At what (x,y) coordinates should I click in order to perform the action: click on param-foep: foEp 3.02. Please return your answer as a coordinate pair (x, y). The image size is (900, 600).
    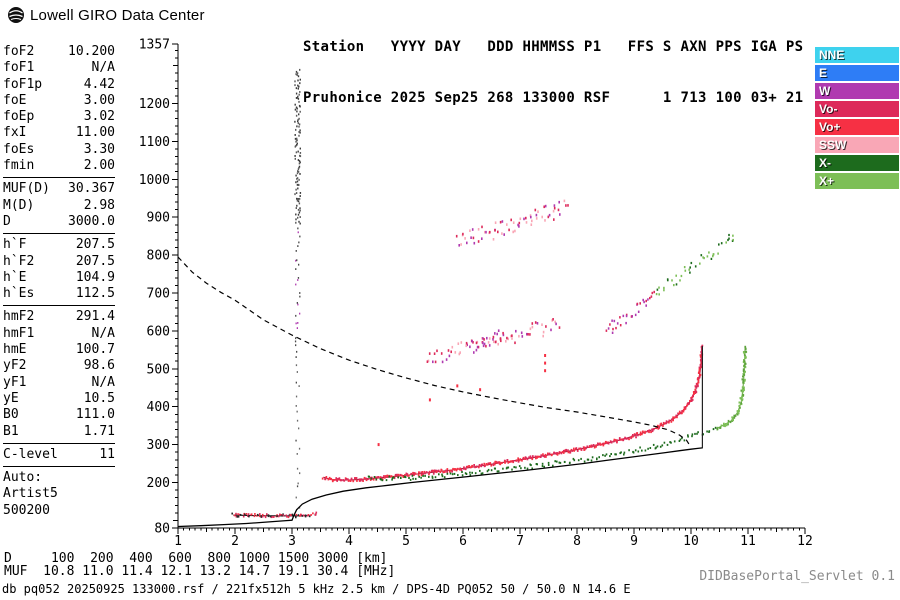
    Looking at the image, I should click on (59, 117).